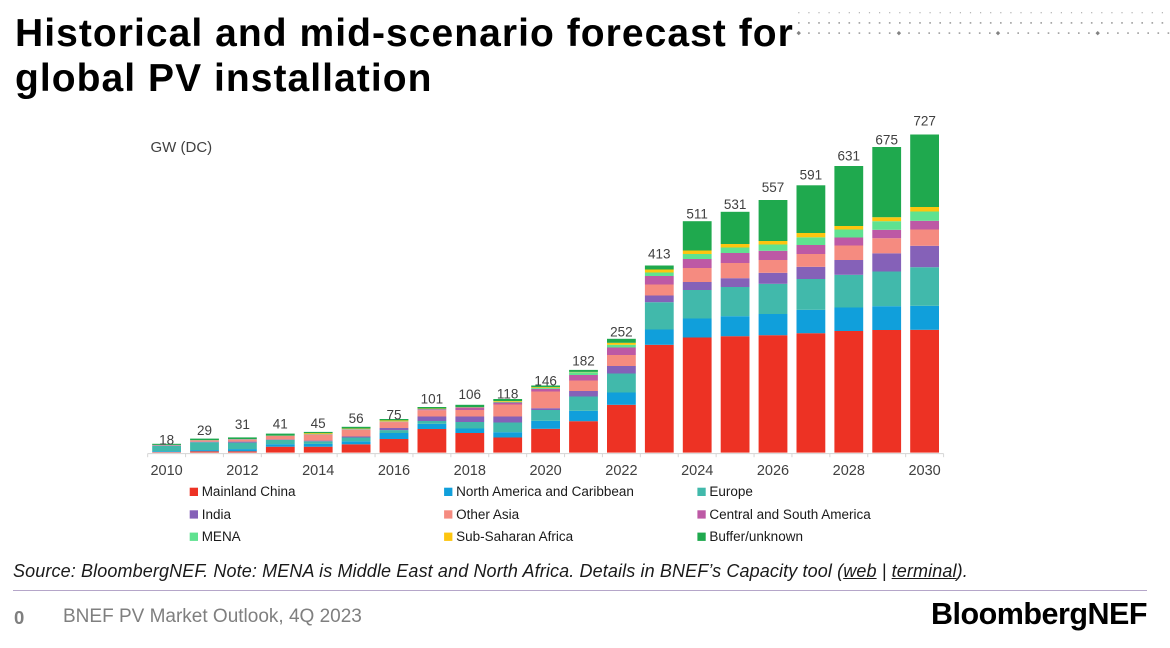 The width and height of the screenshot is (1170, 648). What do you see at coordinates (508, 394) in the screenshot?
I see `svg-text: 118` at bounding box center [508, 394].